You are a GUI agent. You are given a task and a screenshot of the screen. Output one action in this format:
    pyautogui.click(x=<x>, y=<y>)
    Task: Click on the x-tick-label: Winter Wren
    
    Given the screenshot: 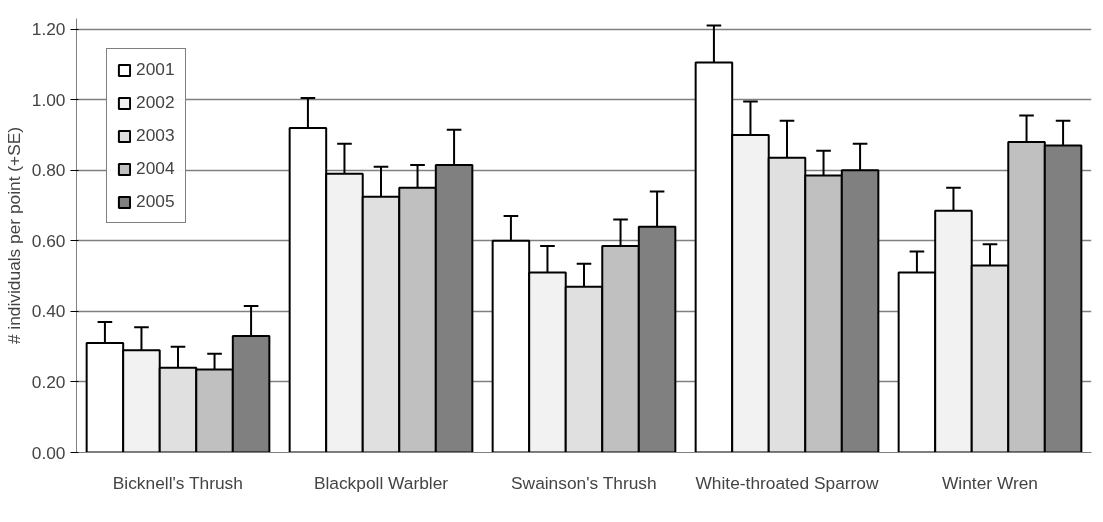 What is the action you would take?
    pyautogui.click(x=990, y=482)
    